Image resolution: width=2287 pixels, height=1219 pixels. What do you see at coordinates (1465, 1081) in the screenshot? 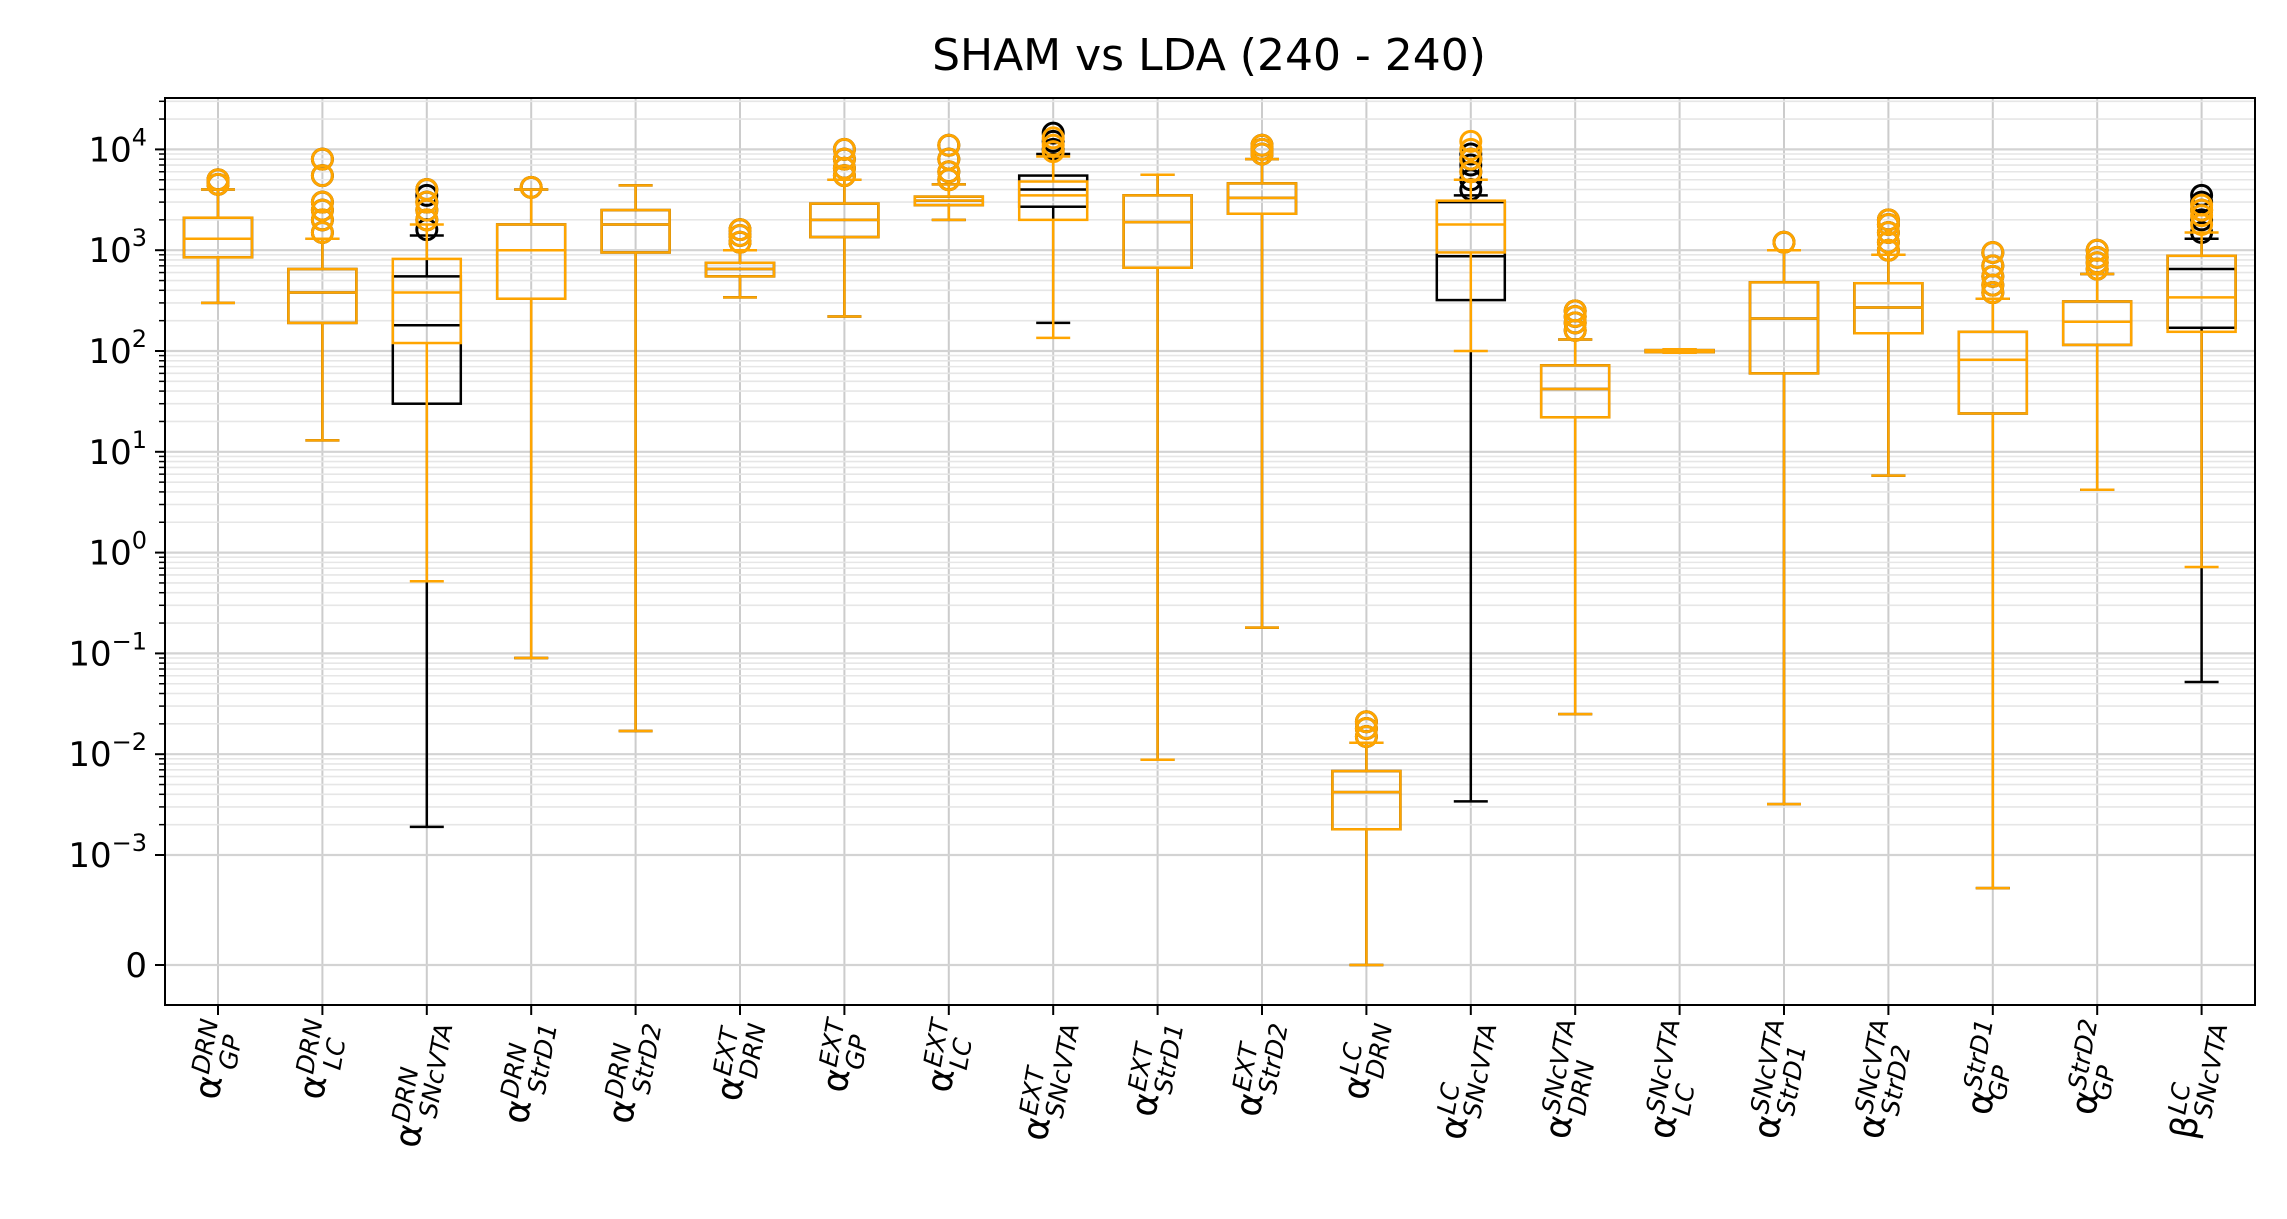
I see `x-tick-label: αLCSNcVTA` at bounding box center [1465, 1081].